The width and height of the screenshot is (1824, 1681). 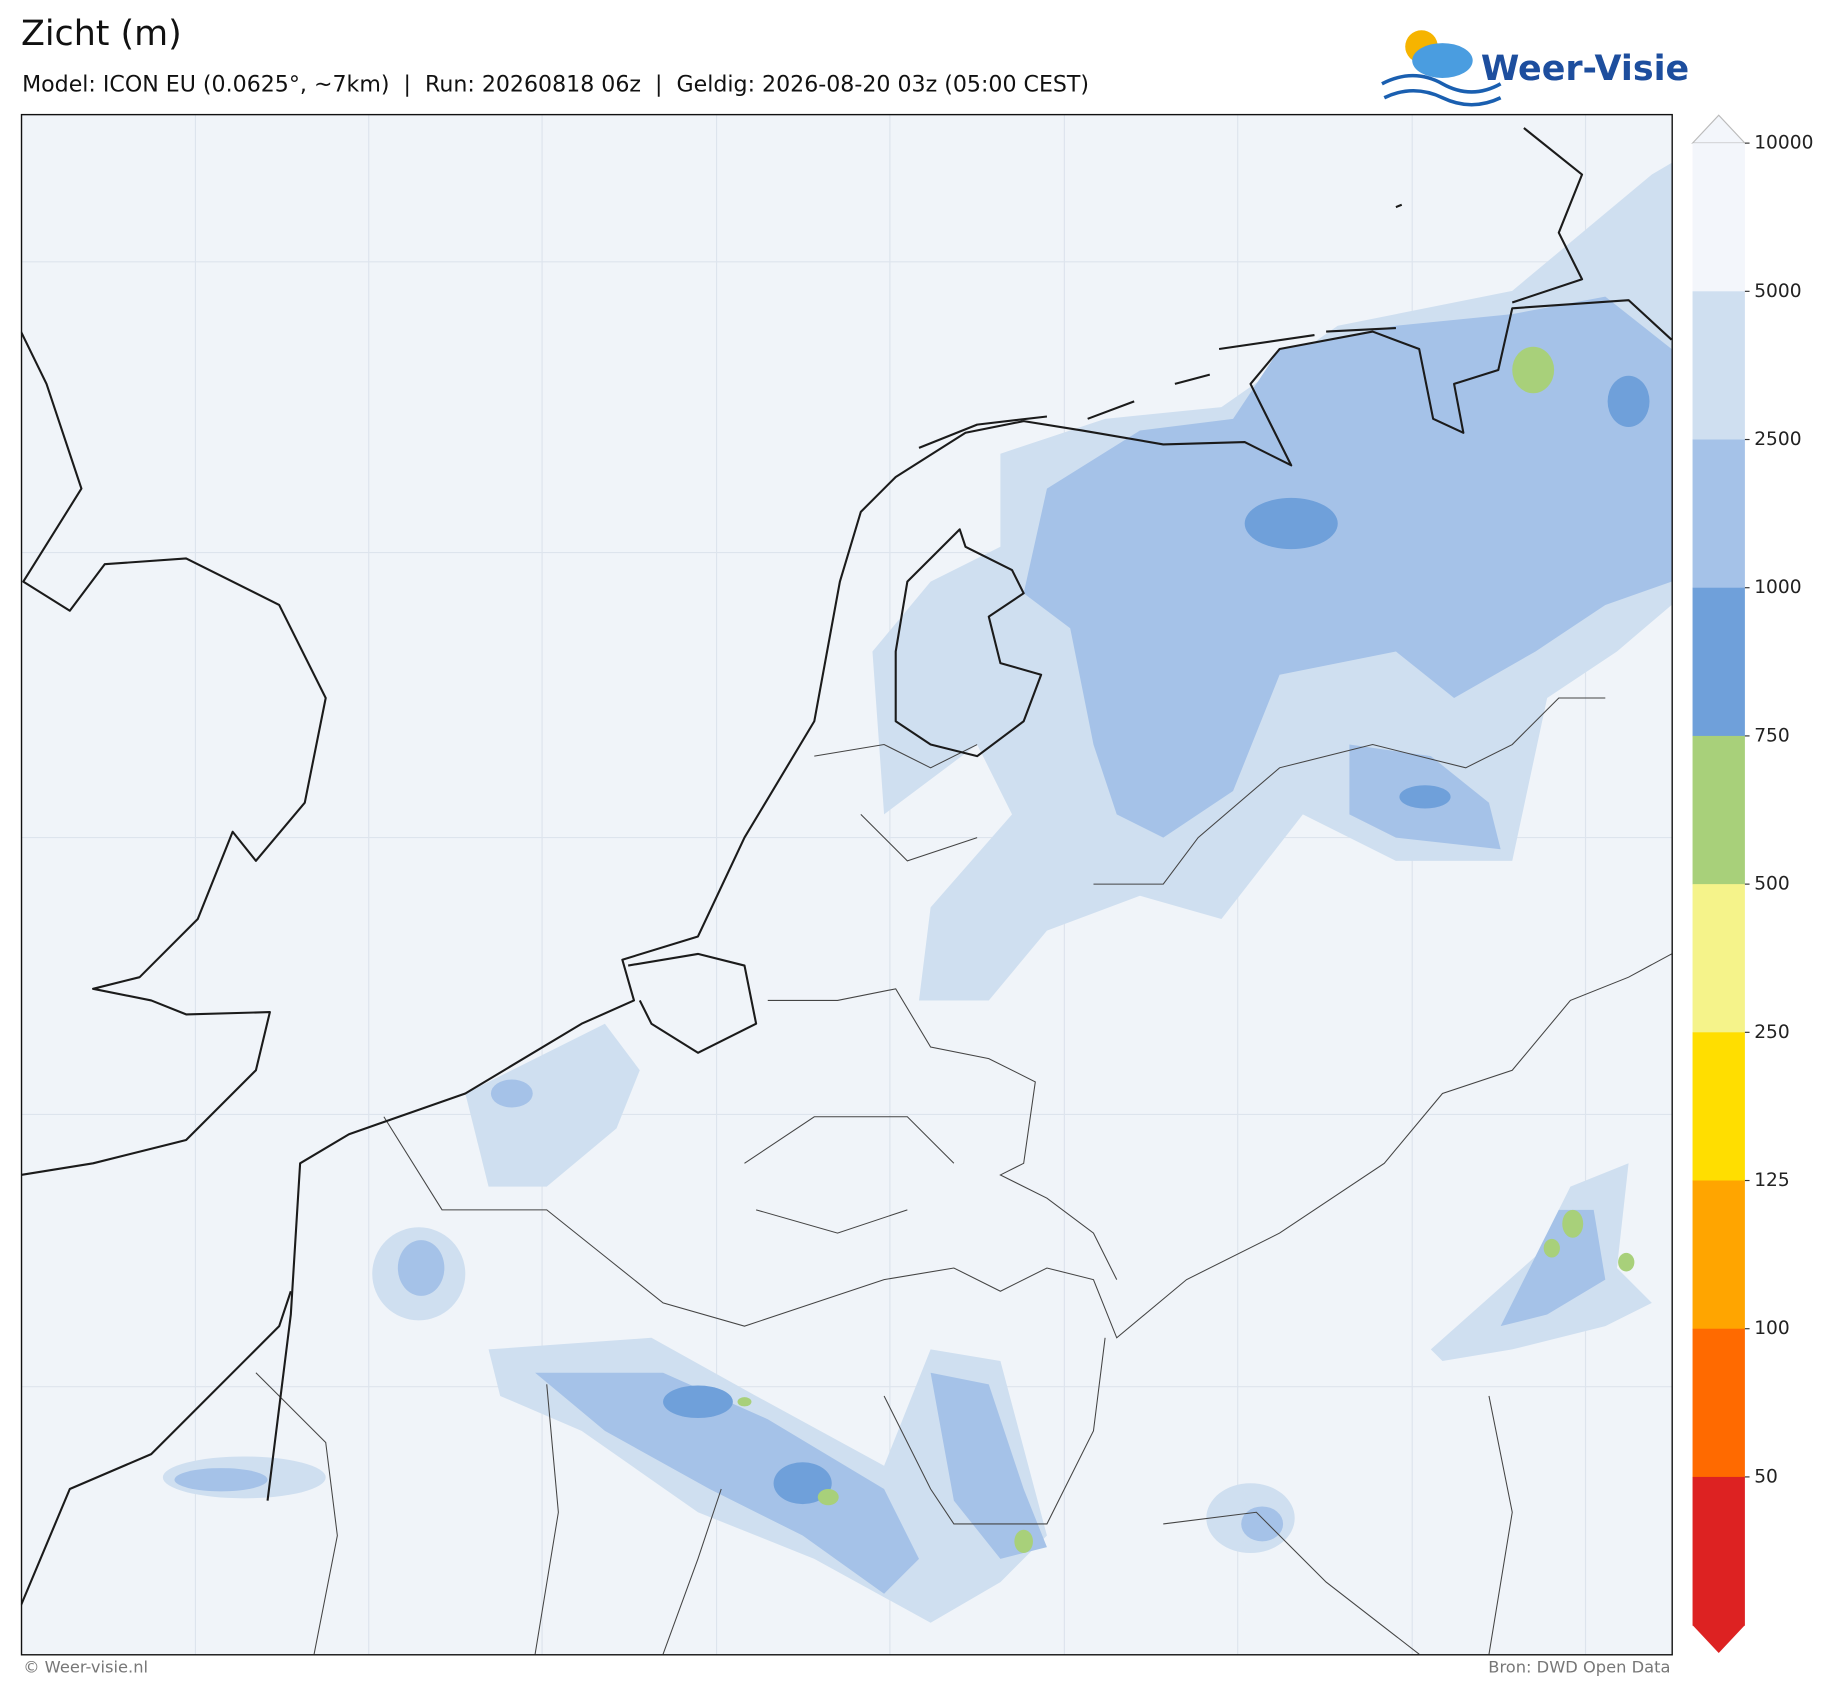 I want to click on colorbar-label: 750, so click(x=1772, y=735).